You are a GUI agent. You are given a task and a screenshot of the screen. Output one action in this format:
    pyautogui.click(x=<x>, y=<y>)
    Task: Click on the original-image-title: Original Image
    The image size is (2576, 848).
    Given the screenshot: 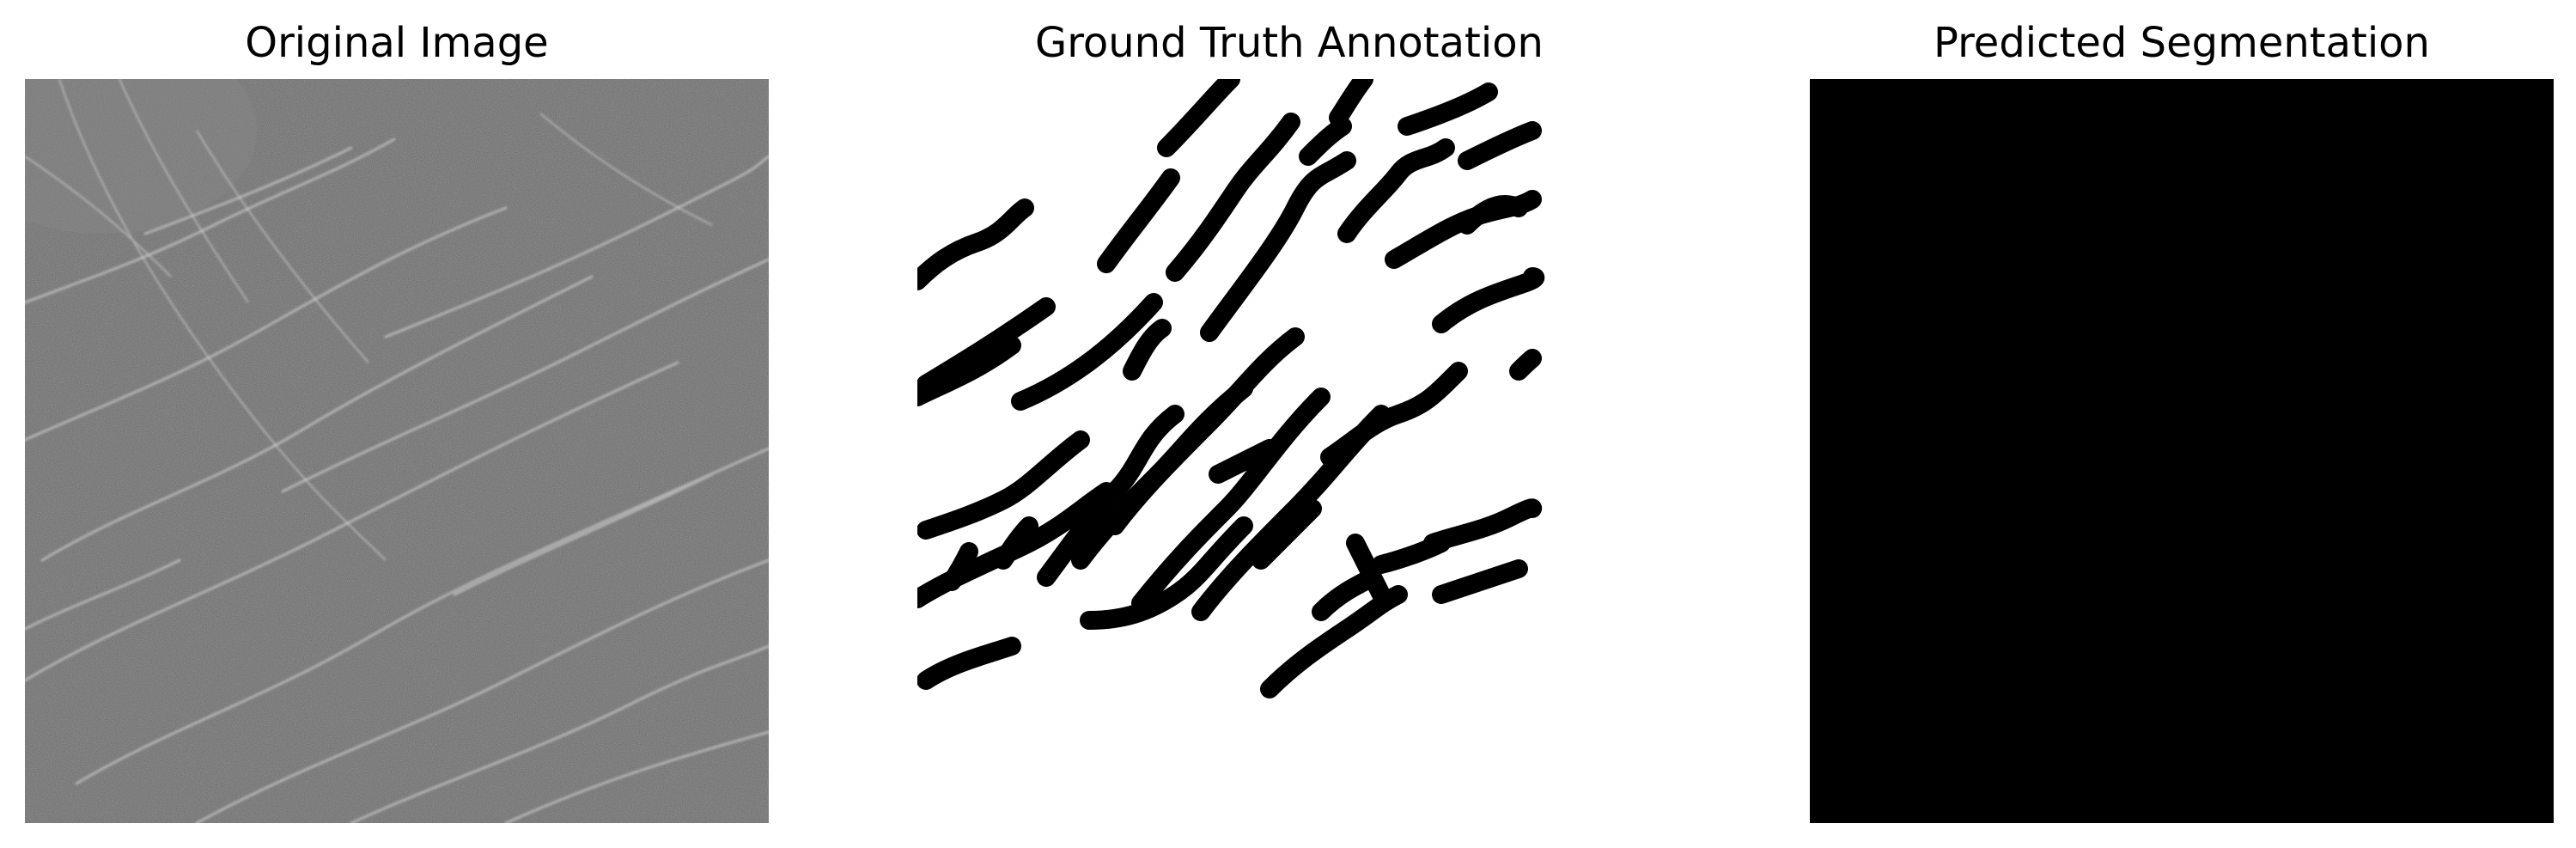 What is the action you would take?
    pyautogui.click(x=397, y=43)
    